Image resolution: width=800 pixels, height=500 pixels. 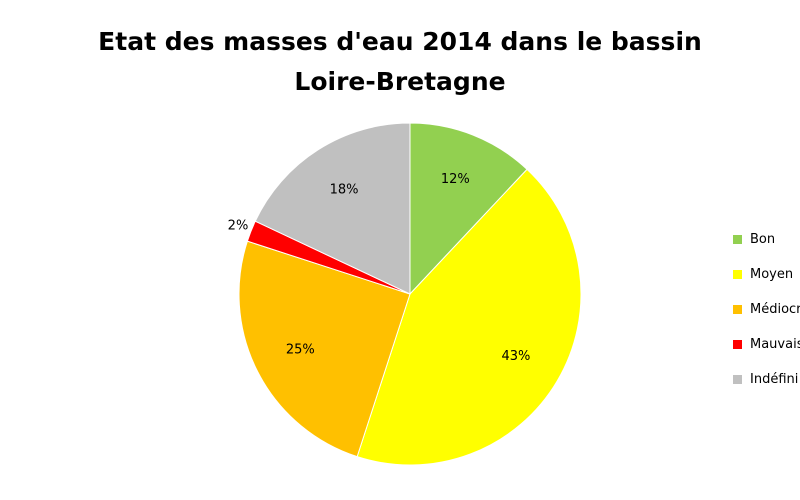 I want to click on chart-title-line-2: Loire-Bretagne, so click(x=400, y=81).